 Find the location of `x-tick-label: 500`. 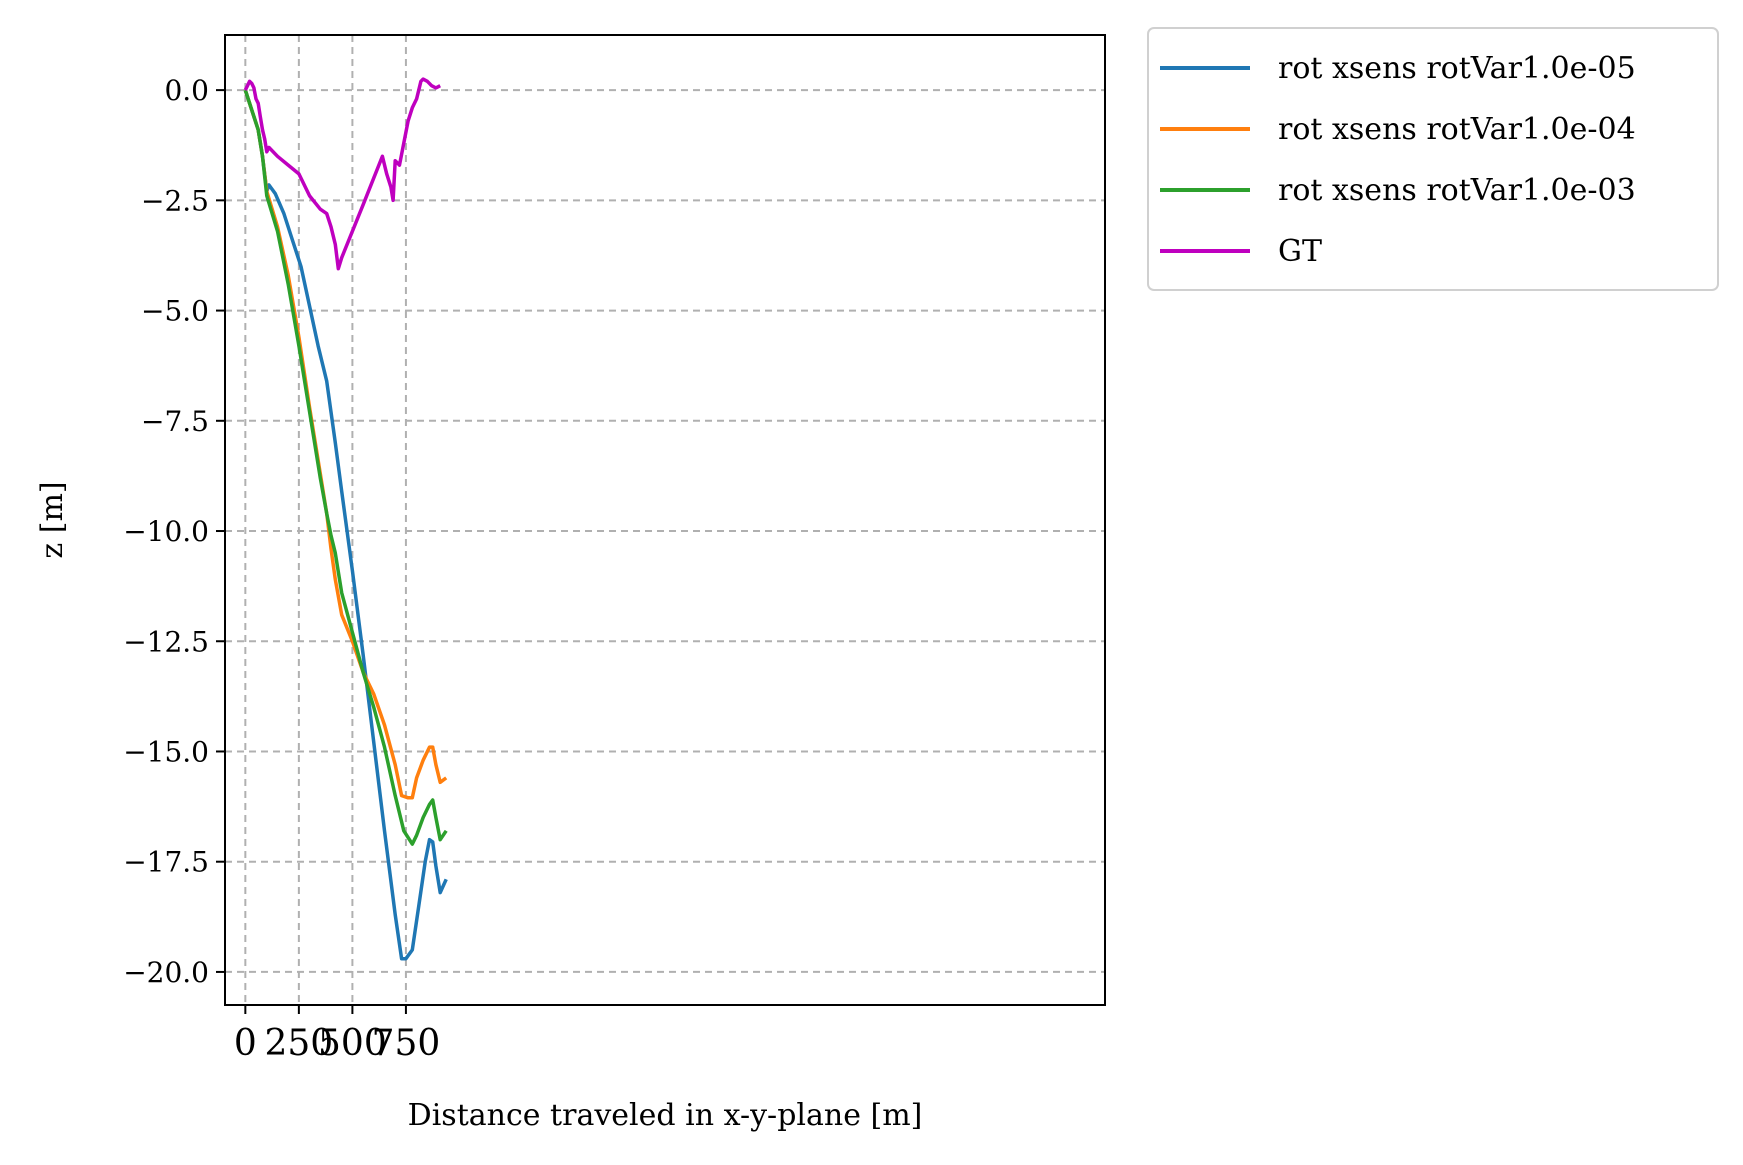

x-tick-label: 500 is located at coordinates (352, 1043).